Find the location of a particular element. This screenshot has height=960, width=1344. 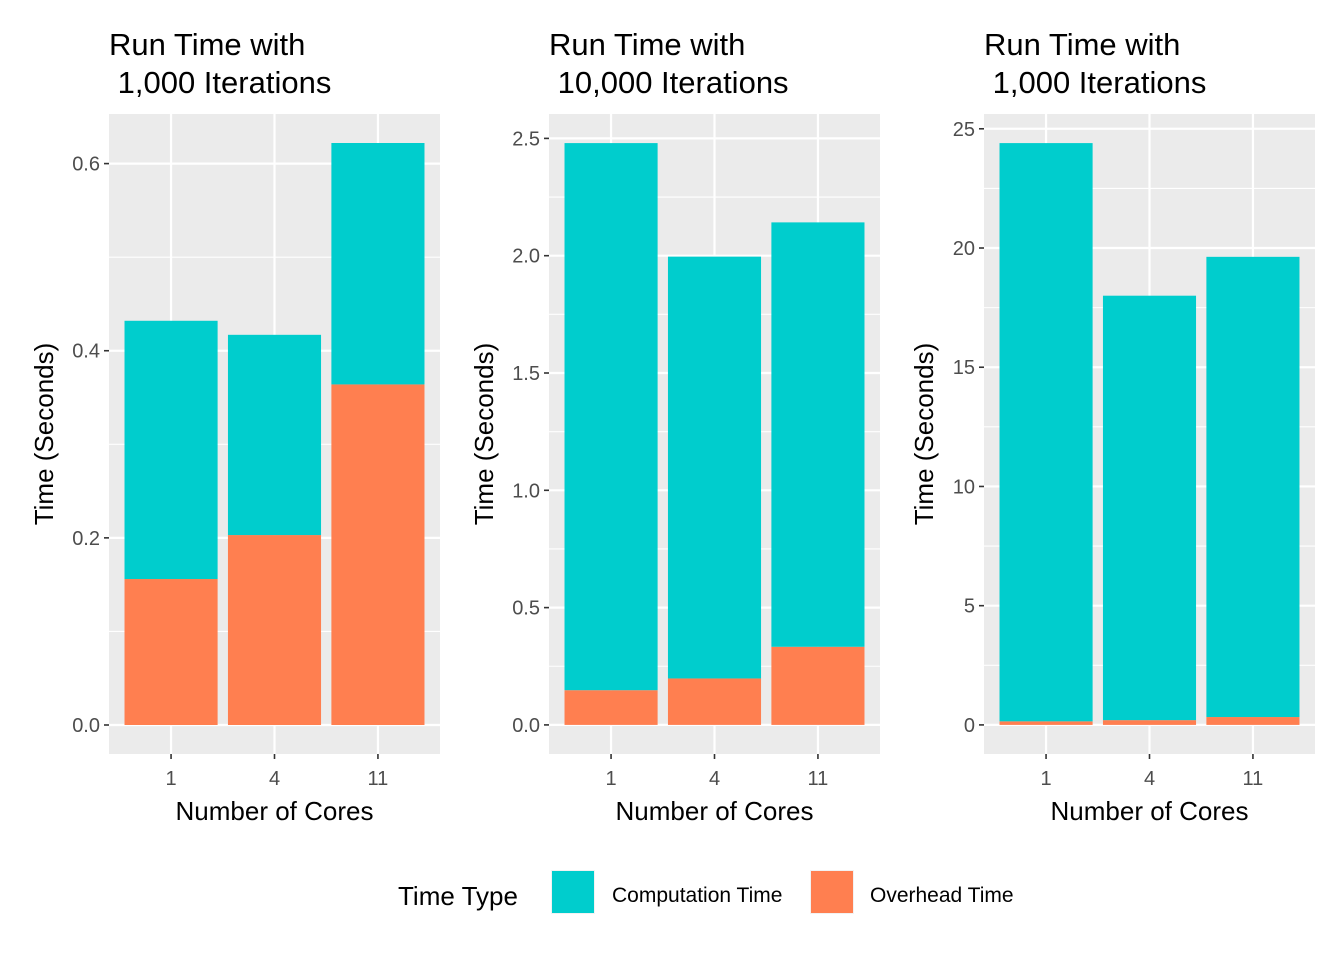

y-tick-label: 2.0 is located at coordinates (526, 257).